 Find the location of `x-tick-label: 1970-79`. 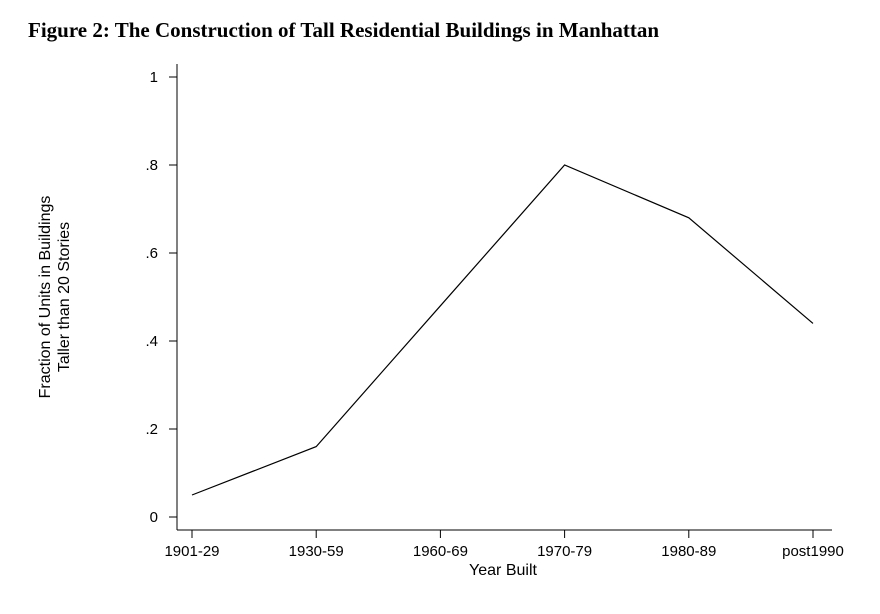

x-tick-label: 1970-79 is located at coordinates (564, 551).